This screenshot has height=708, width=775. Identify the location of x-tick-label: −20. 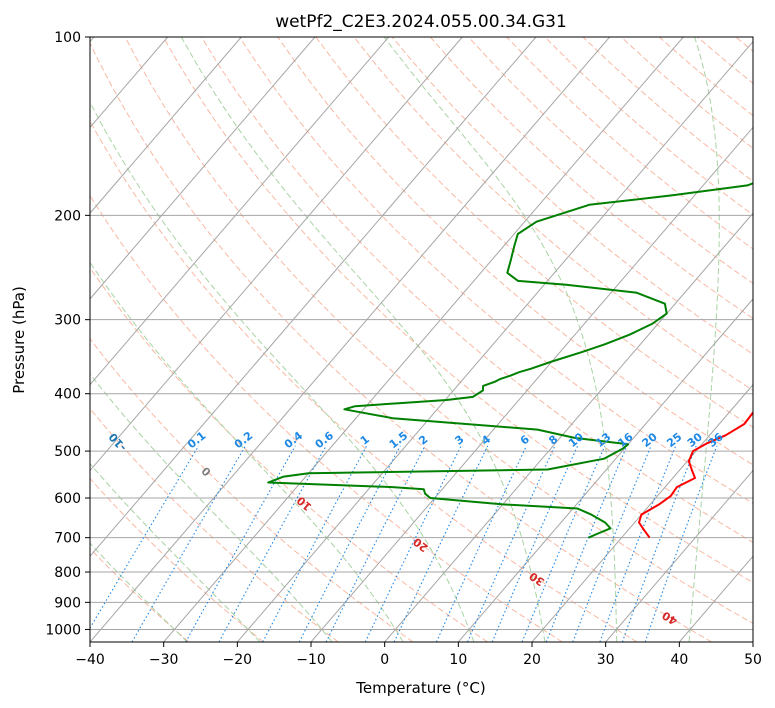
(238, 660).